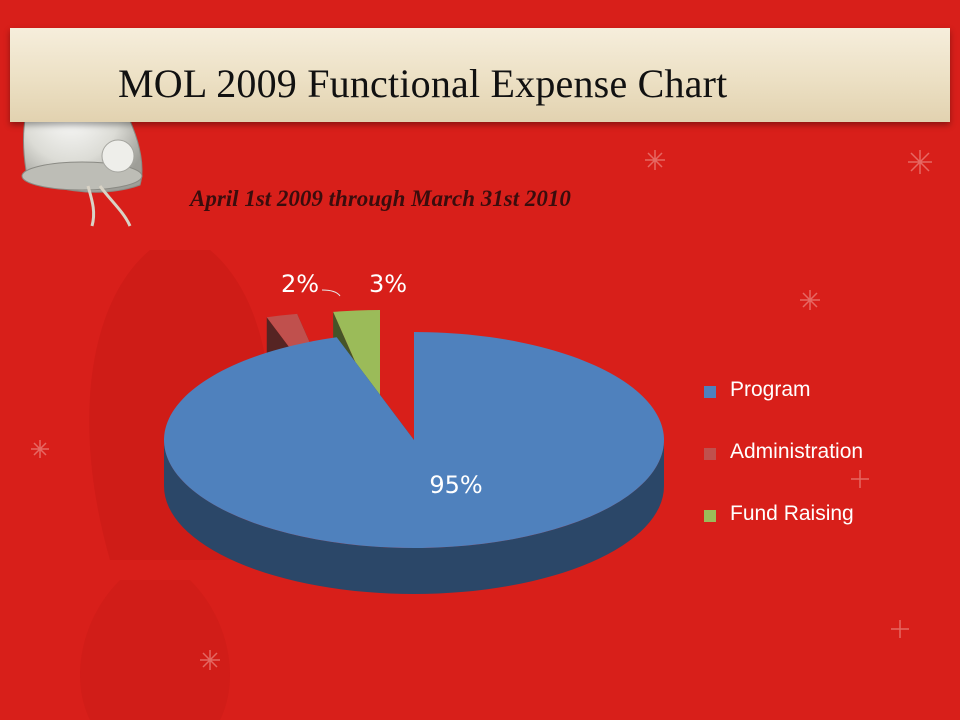  Describe the element at coordinates (331, 293) in the screenshot. I see `leader-line` at that location.